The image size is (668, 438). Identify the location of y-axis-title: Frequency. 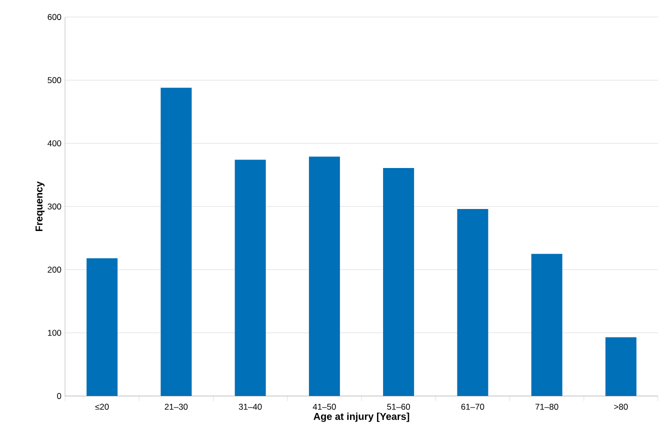
(40, 206).